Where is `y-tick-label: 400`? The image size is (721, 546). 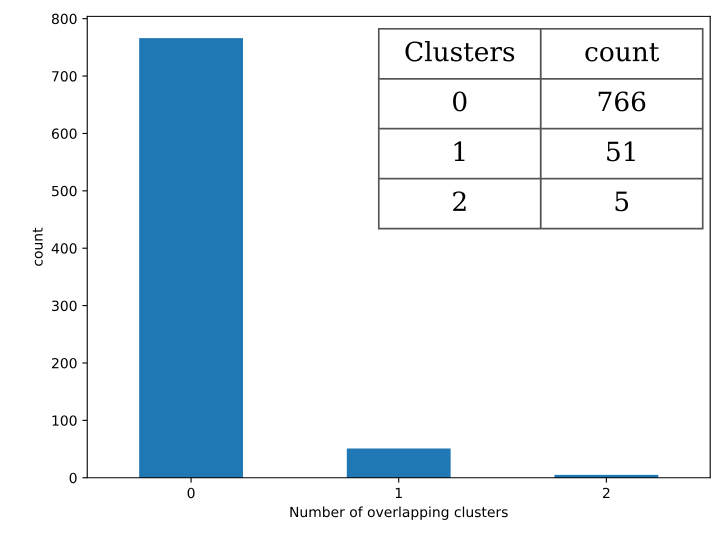 y-tick-label: 400 is located at coordinates (64, 248).